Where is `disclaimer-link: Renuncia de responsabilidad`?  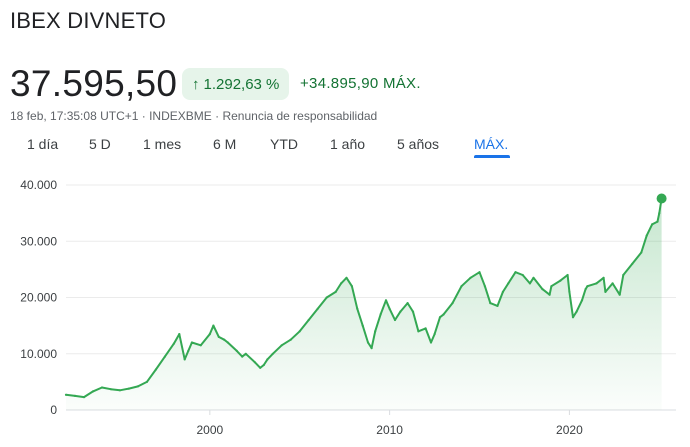
disclaimer-link: Renuncia de responsabilidad is located at coordinates (300, 116).